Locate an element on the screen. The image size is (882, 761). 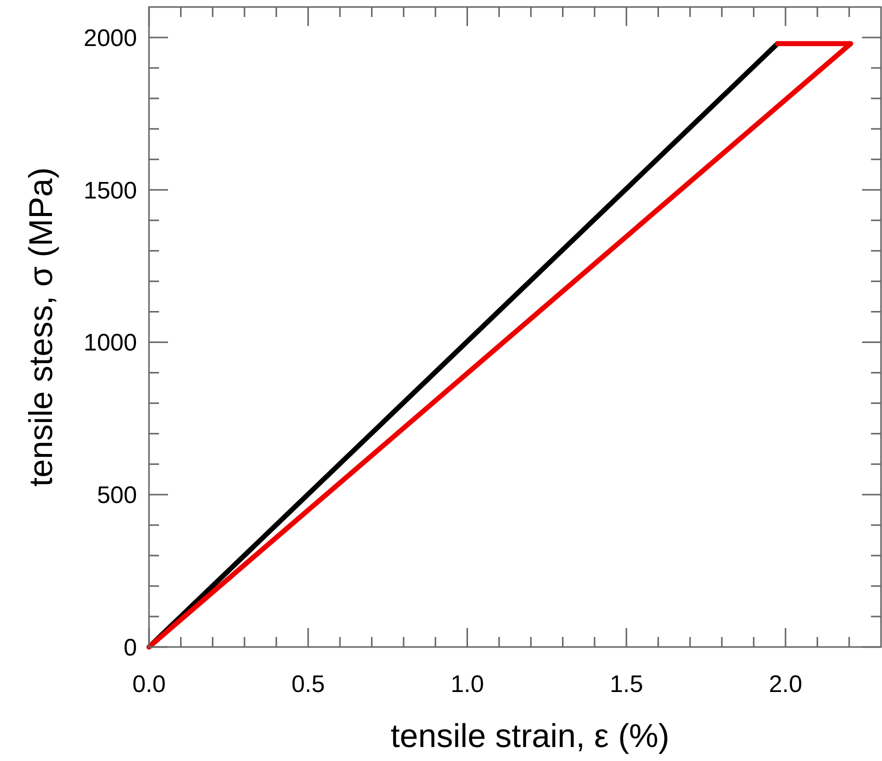
y-axis-title: tensile stess, σ (MPa) is located at coordinates (40, 327).